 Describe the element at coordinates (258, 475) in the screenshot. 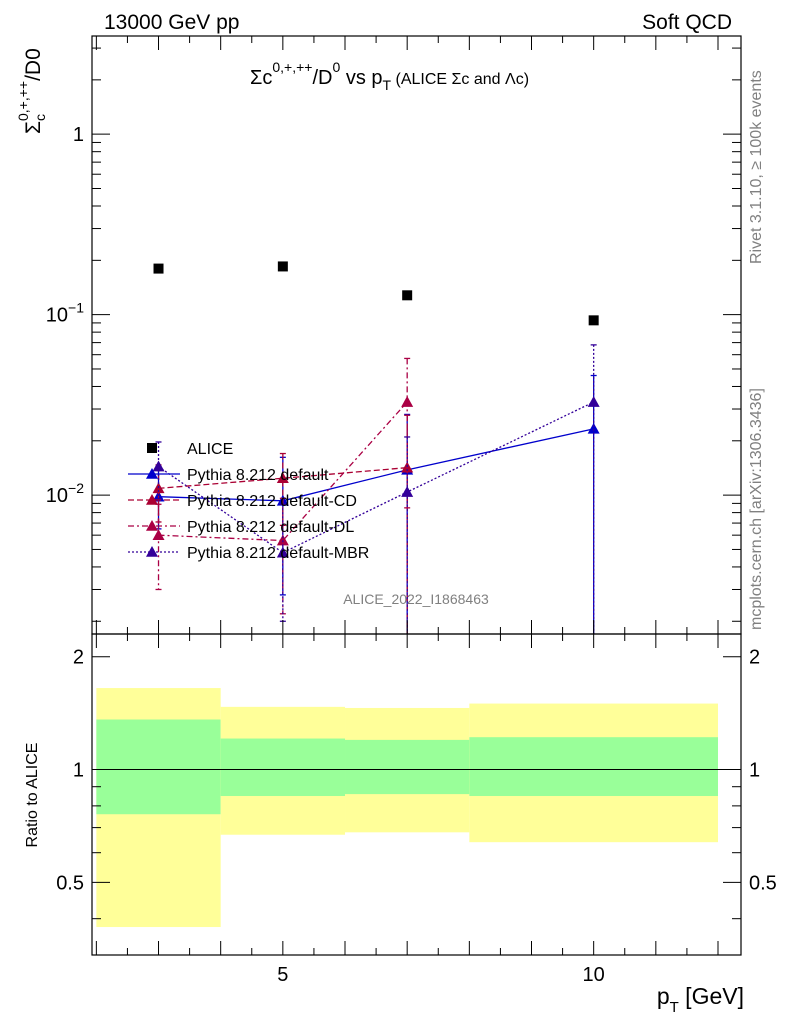

I see `legend-label-1: Pythia 8.212 default` at that location.